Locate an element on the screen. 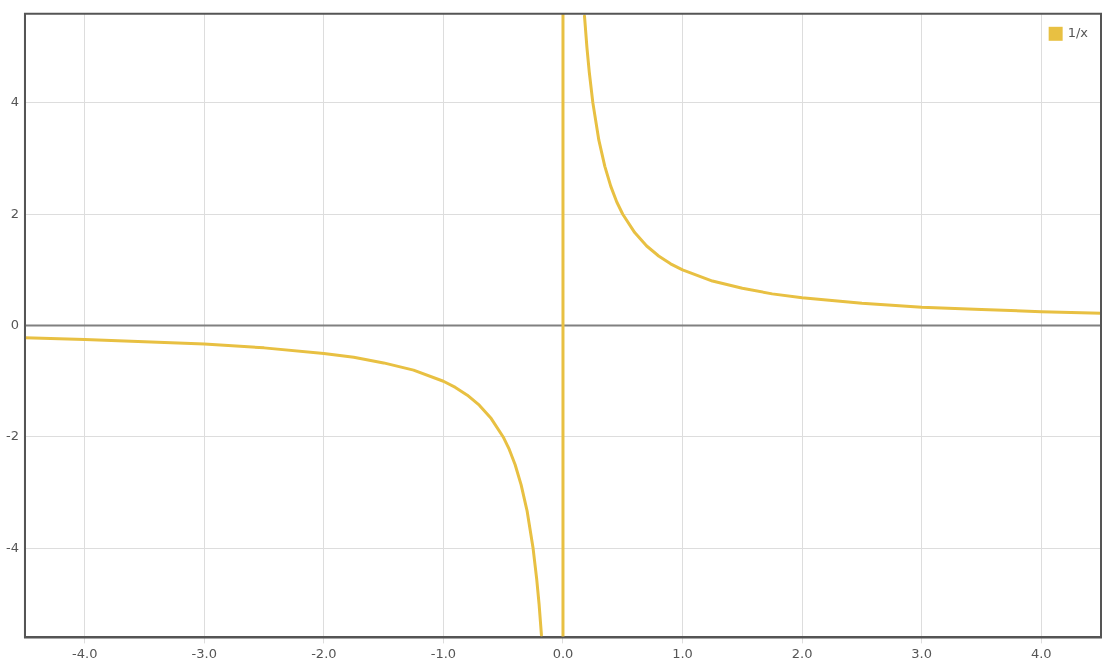 Image resolution: width=1107 pixels, height=669 pixels. x-tick-label: 4.0 is located at coordinates (1041, 653).